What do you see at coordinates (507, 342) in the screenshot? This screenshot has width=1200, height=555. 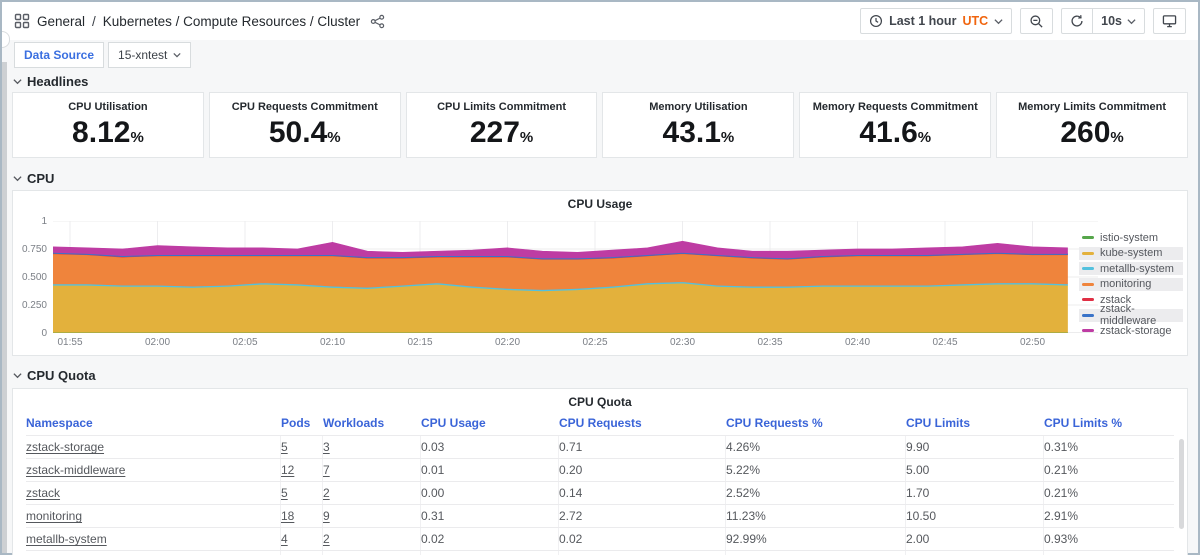 I see `x-tick-label: 02:20` at bounding box center [507, 342].